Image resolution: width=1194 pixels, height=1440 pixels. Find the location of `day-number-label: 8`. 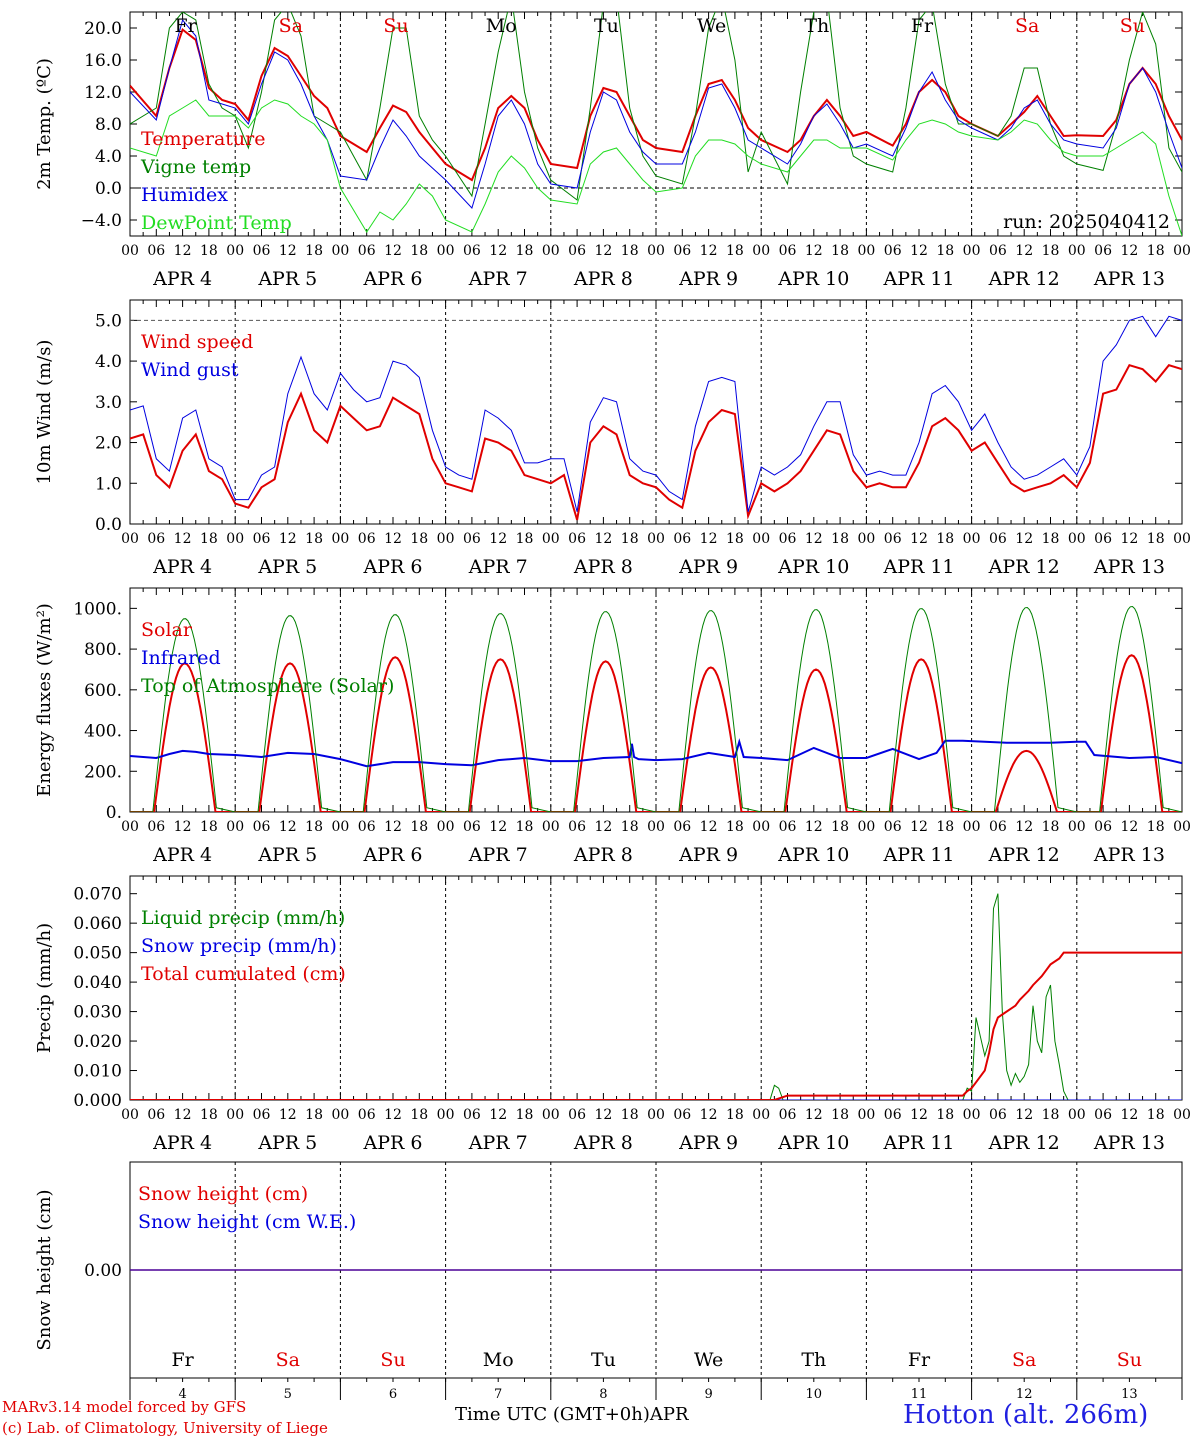

day-number-label: 8 is located at coordinates (603, 1394).